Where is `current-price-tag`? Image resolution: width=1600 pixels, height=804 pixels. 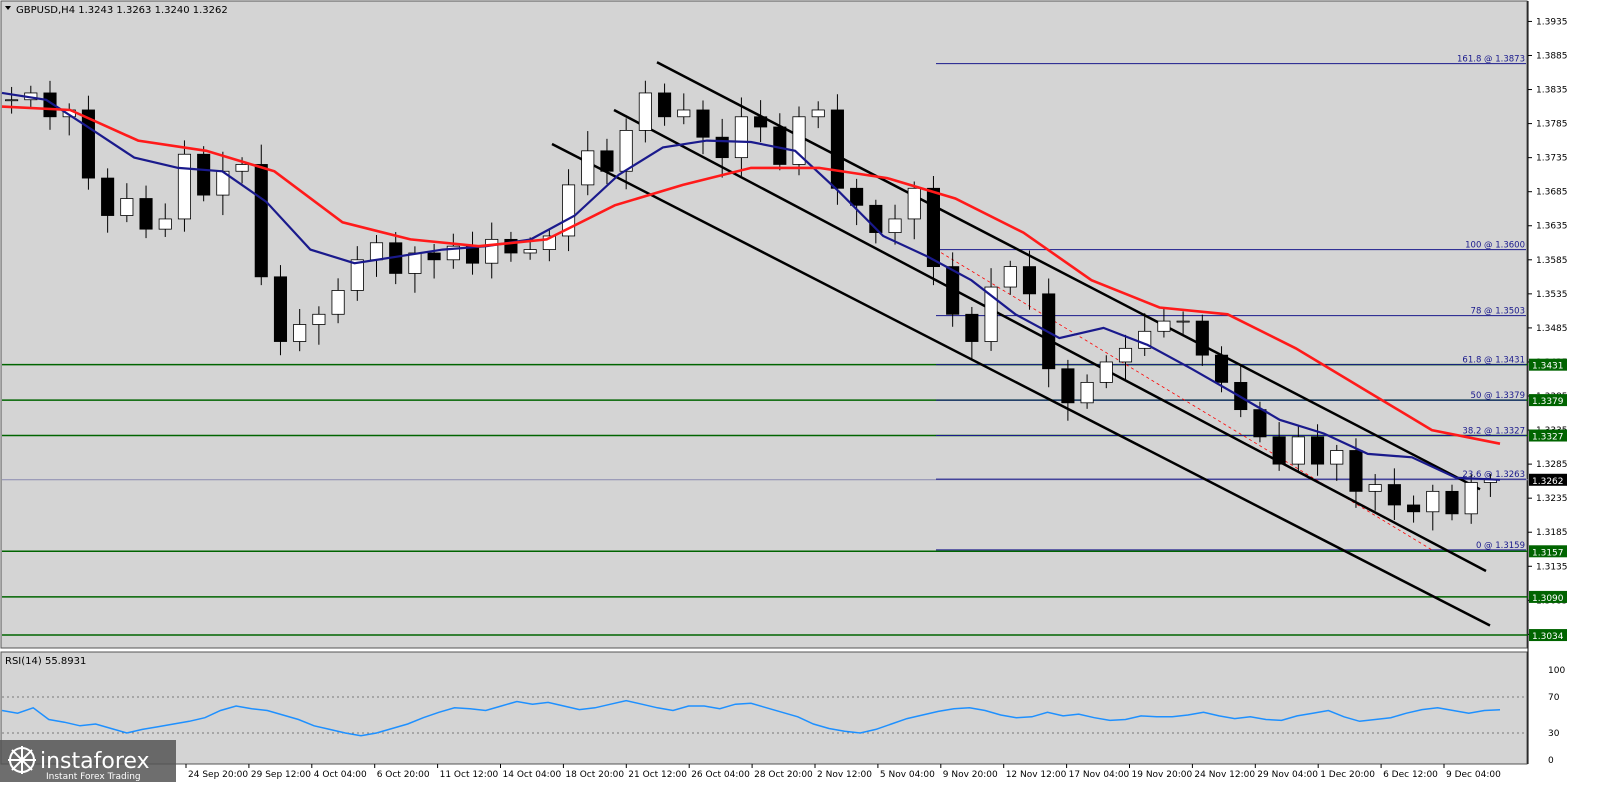 current-price-tag is located at coordinates (1548, 479).